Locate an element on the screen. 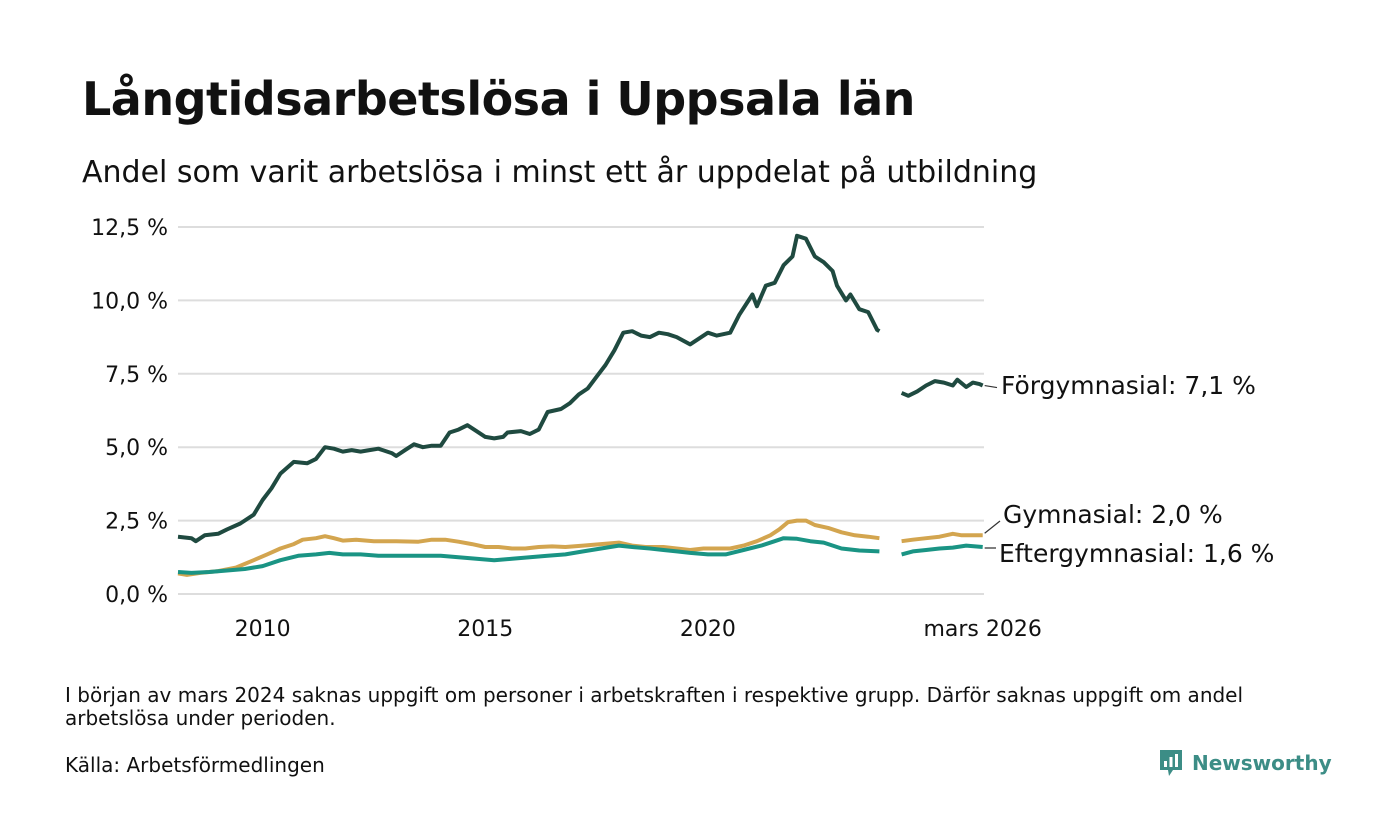 Image resolution: width=1400 pixels, height=840 pixels. end-label-eftergymnasial: Eftergymnasial: 1,6 % is located at coordinates (1136, 553).